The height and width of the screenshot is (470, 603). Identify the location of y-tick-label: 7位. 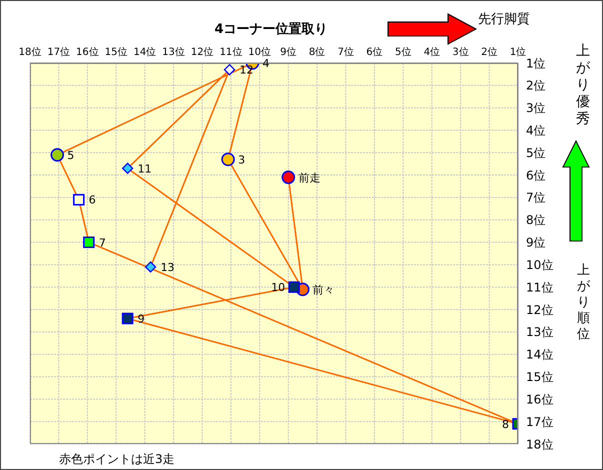
(536, 197).